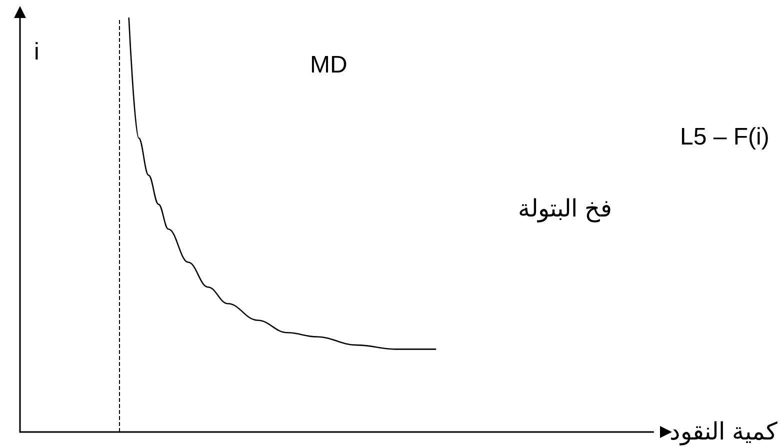  What do you see at coordinates (37, 52) in the screenshot?
I see `y-axis-title: i` at bounding box center [37, 52].